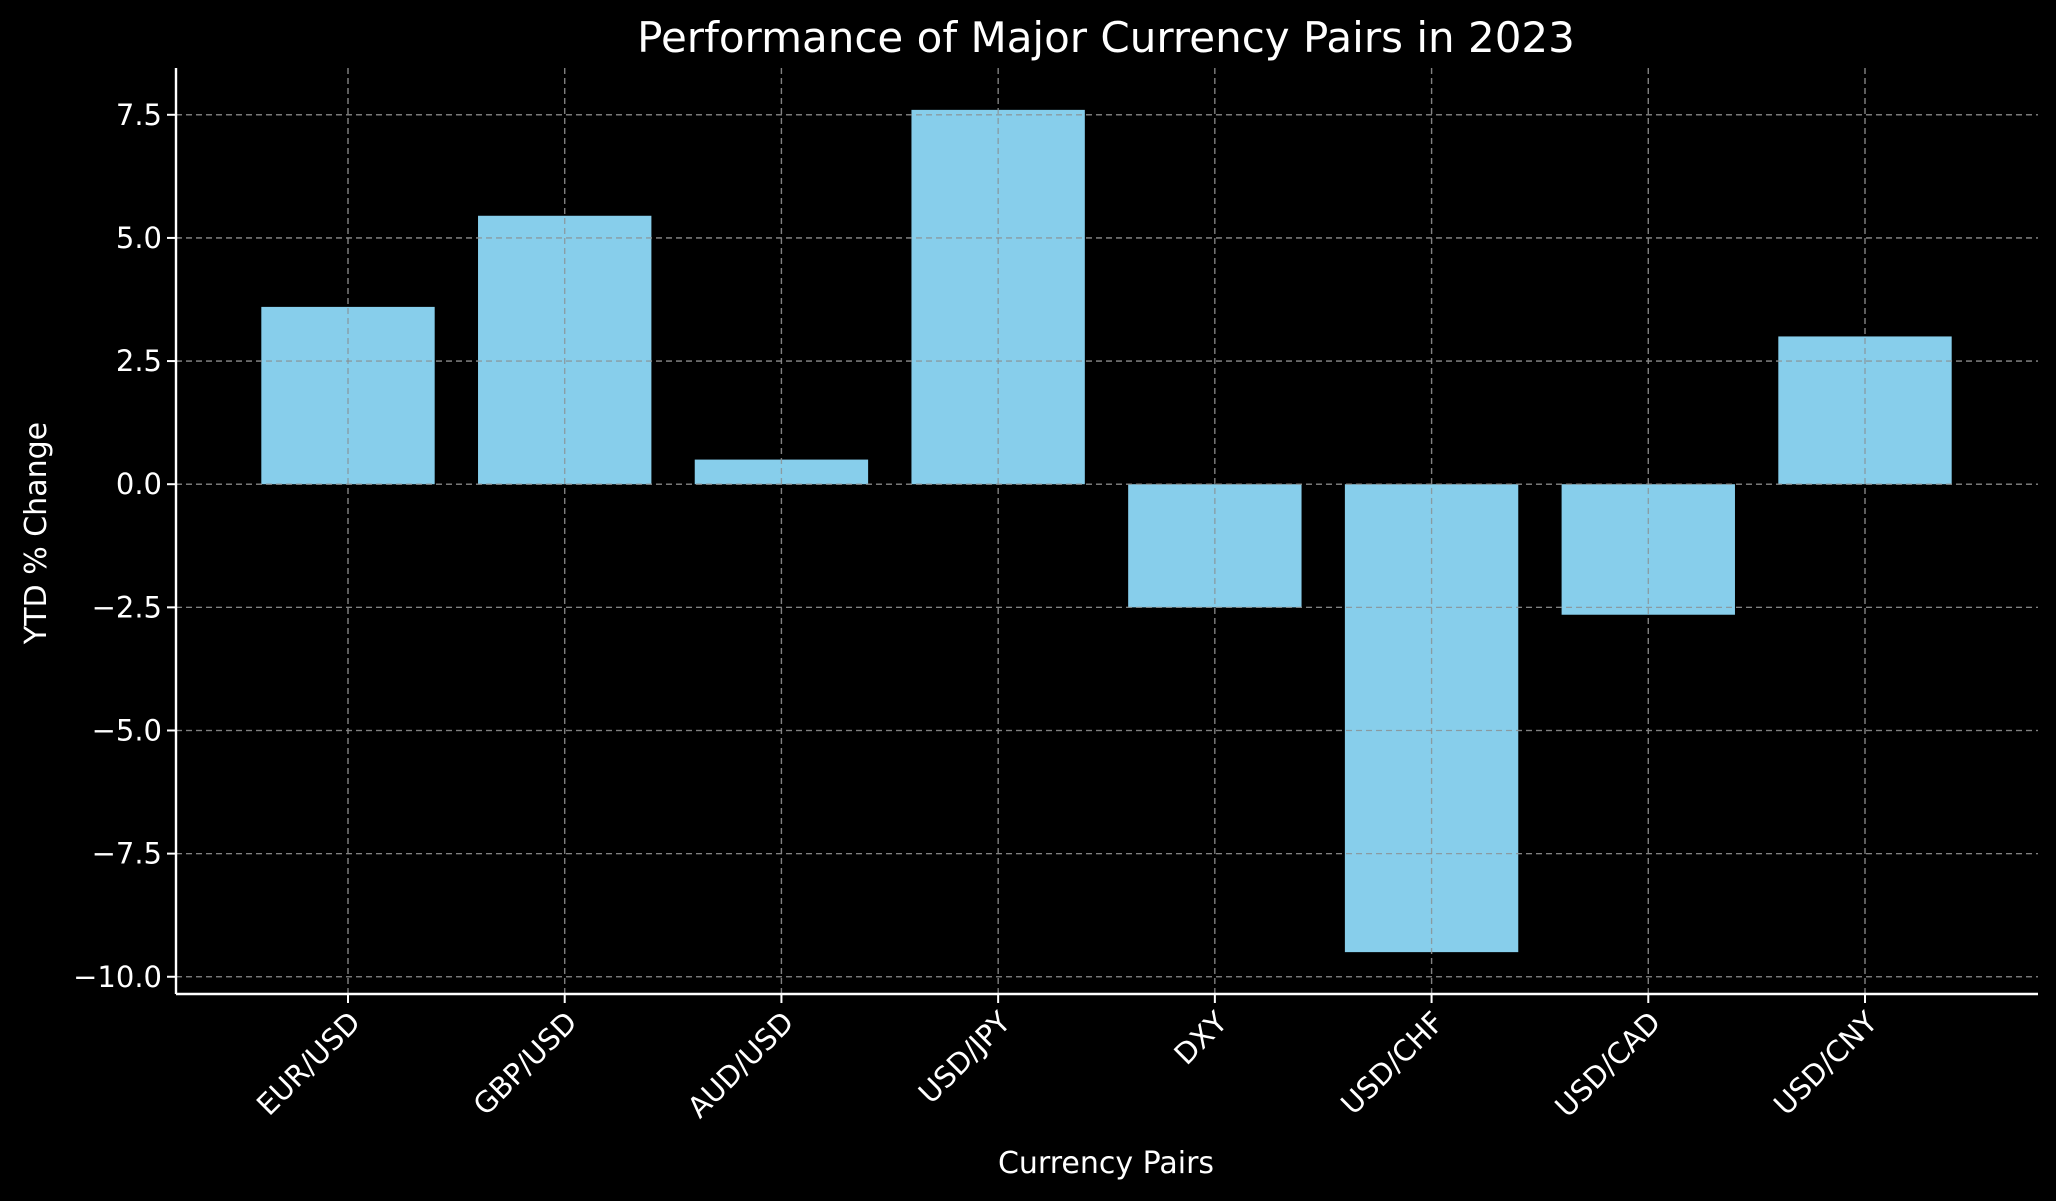 The height and width of the screenshot is (1201, 2056). Describe the element at coordinates (1607, 1064) in the screenshot. I see `x-tick-label: USD/CAD` at that location.